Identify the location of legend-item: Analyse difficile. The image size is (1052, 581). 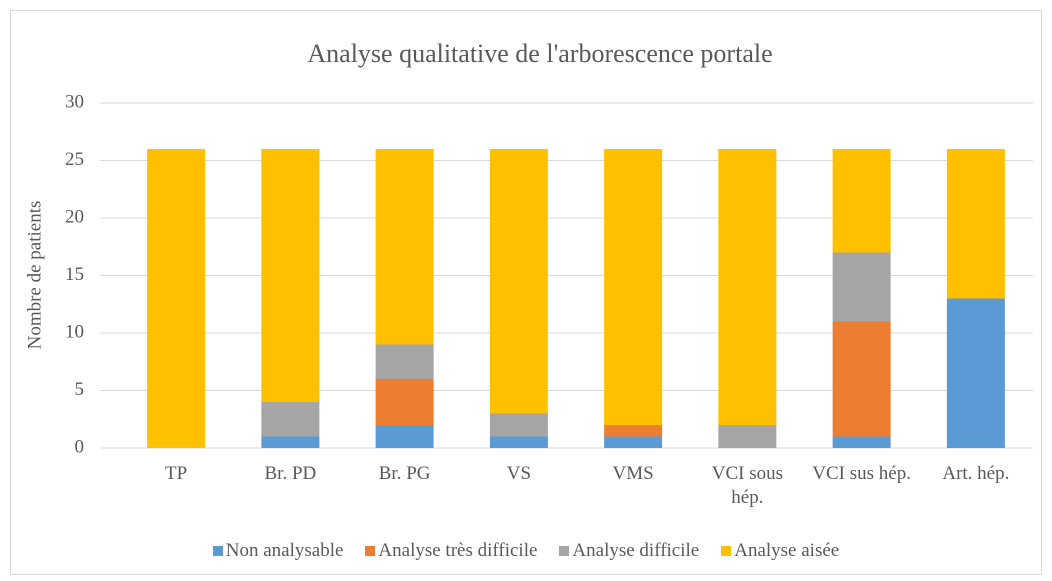
(629, 551).